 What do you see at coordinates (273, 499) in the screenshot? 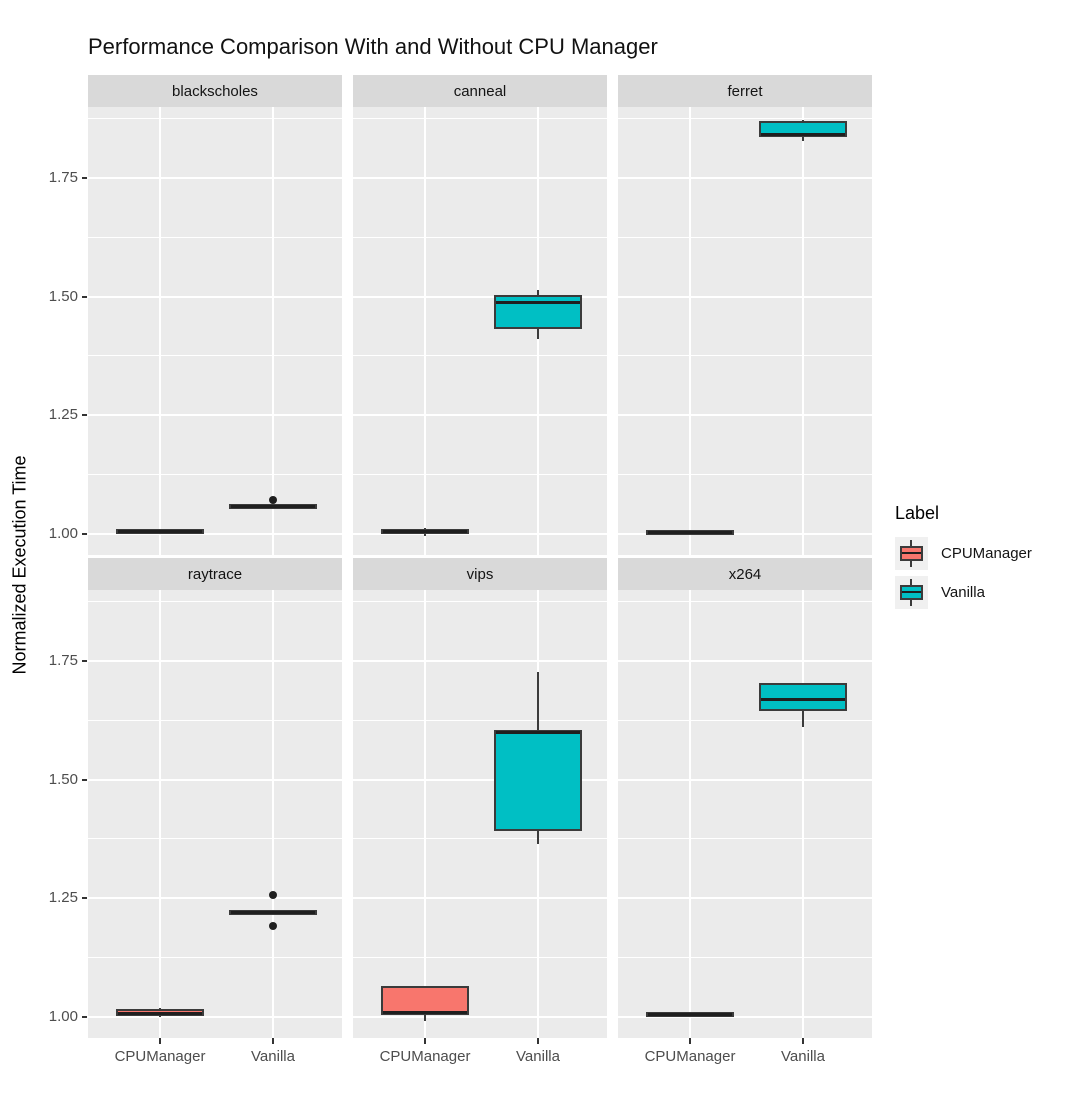
I see `outlier-dot` at bounding box center [273, 499].